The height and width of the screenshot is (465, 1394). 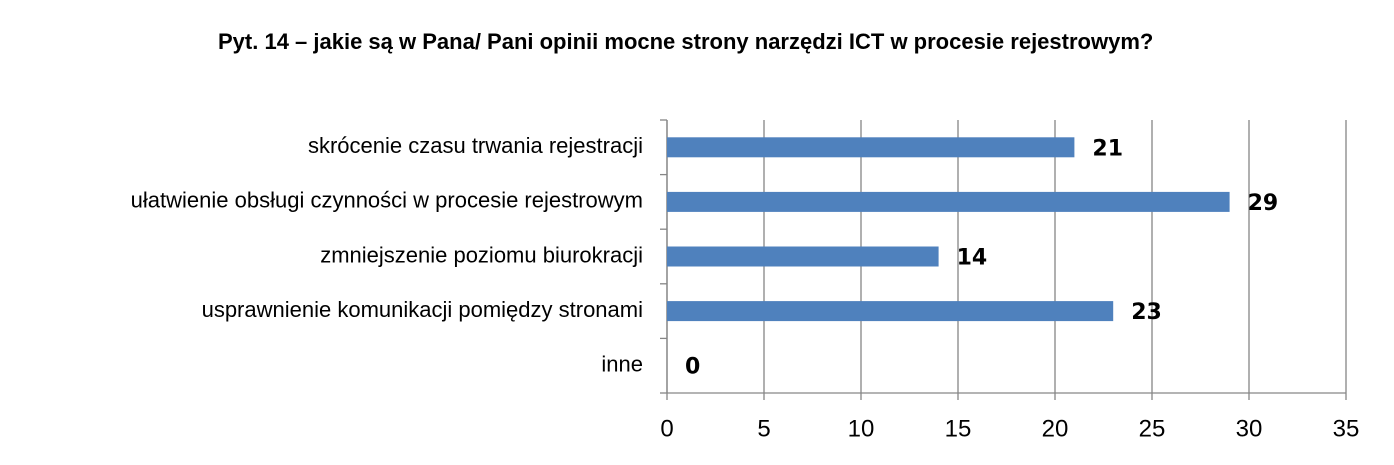 What do you see at coordinates (958, 428) in the screenshot?
I see `x-tick-label: 15` at bounding box center [958, 428].